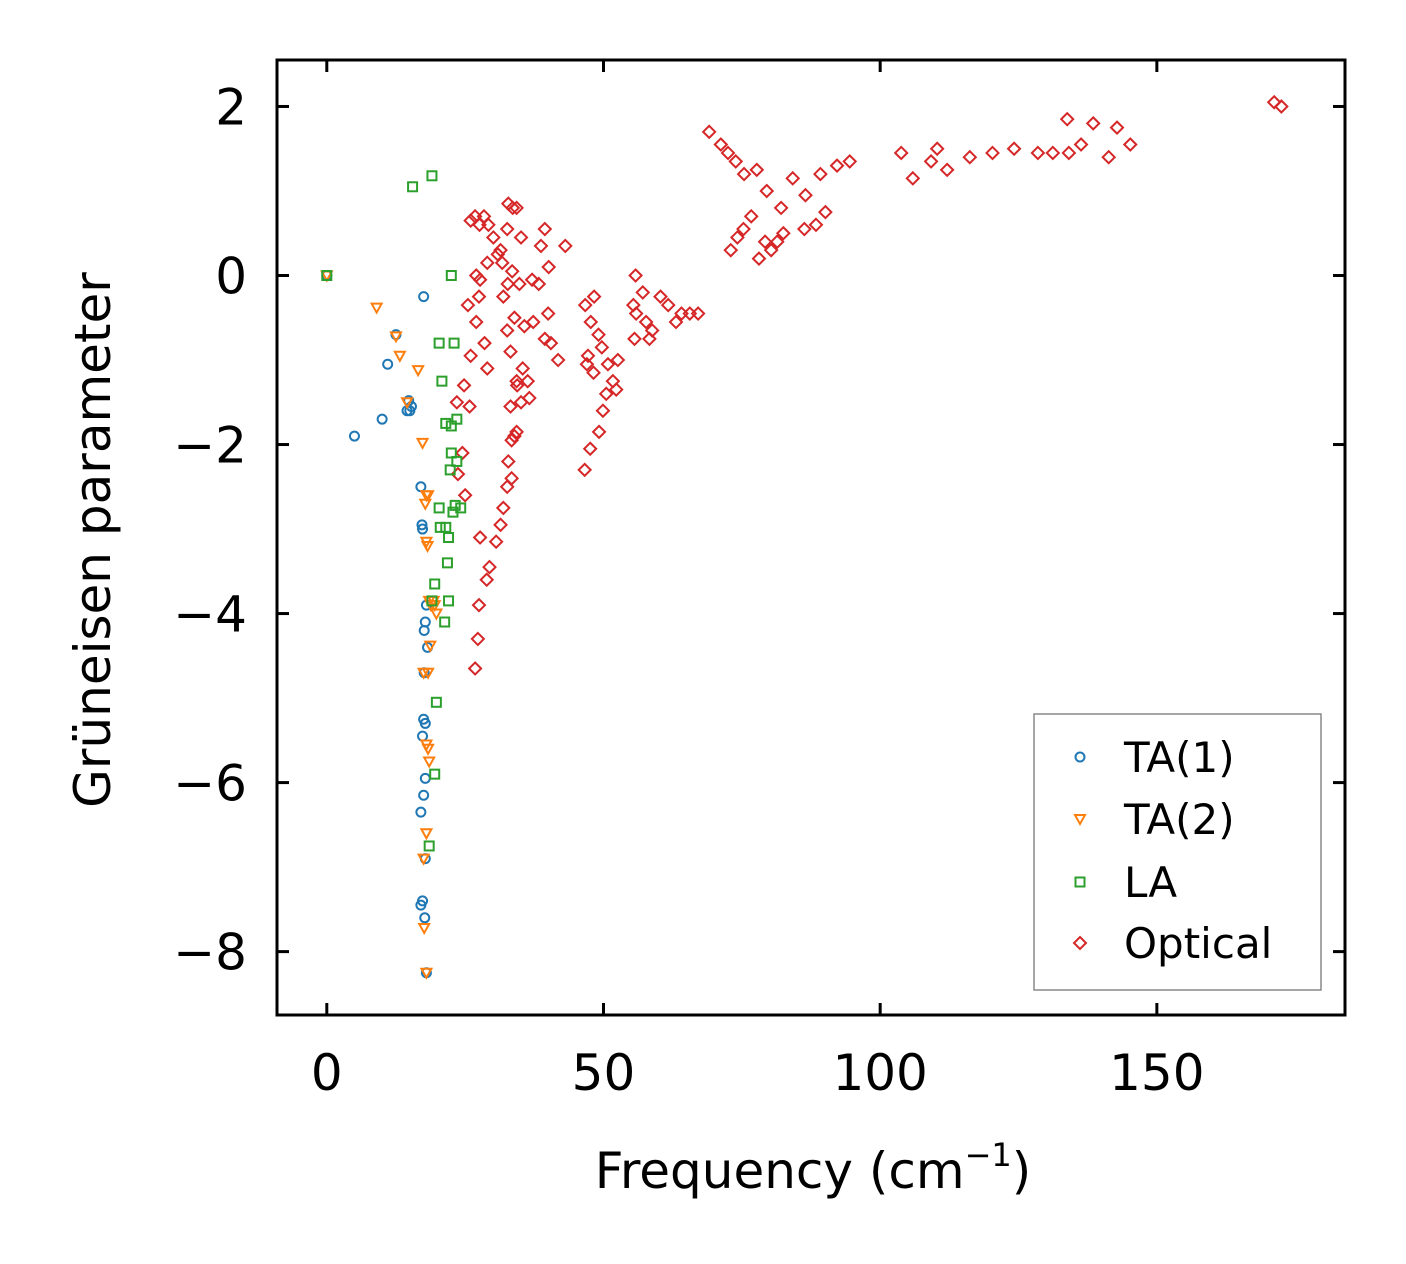 Image resolution: width=1406 pixels, height=1264 pixels. What do you see at coordinates (1177, 852) in the screenshot?
I see `legend-box` at bounding box center [1177, 852].